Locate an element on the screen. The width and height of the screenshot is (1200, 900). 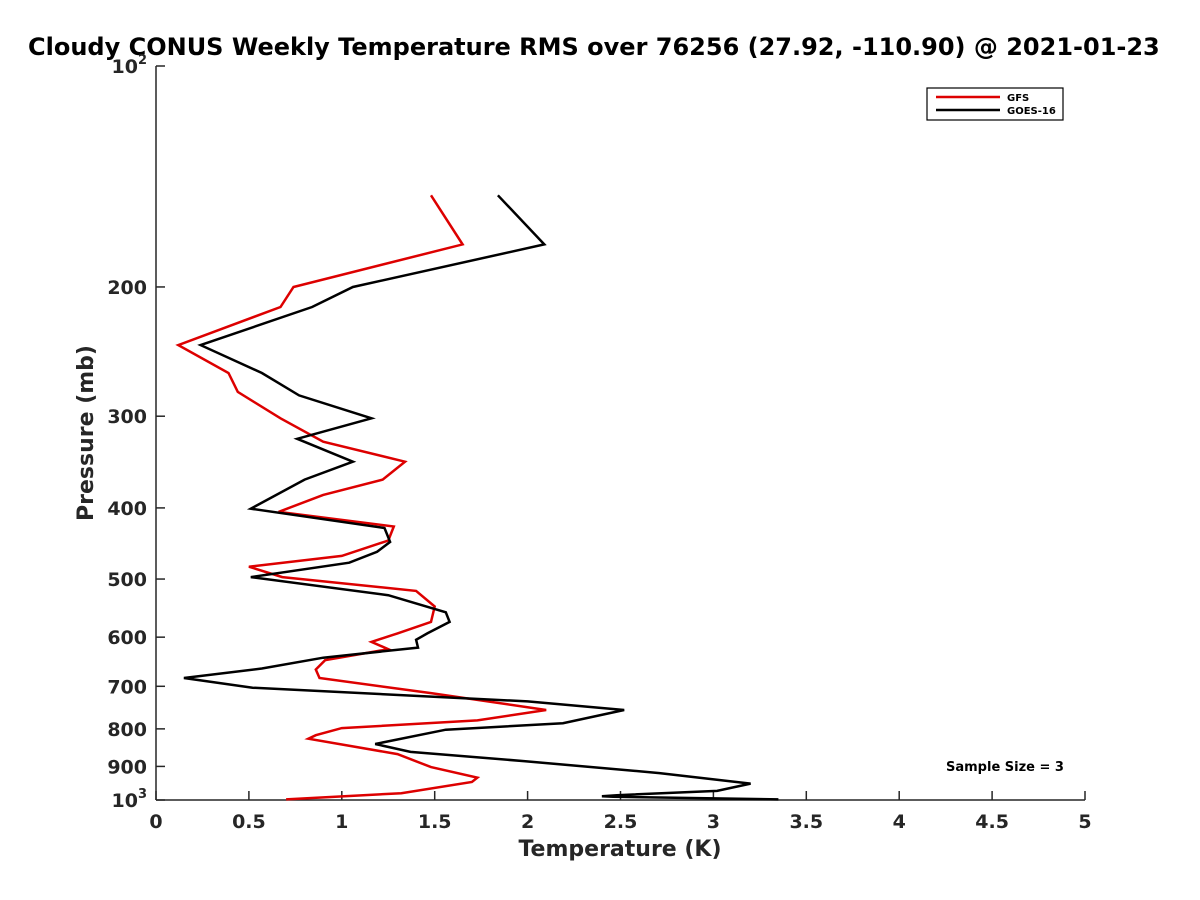
y-tick-label: 800 is located at coordinates (127, 730).